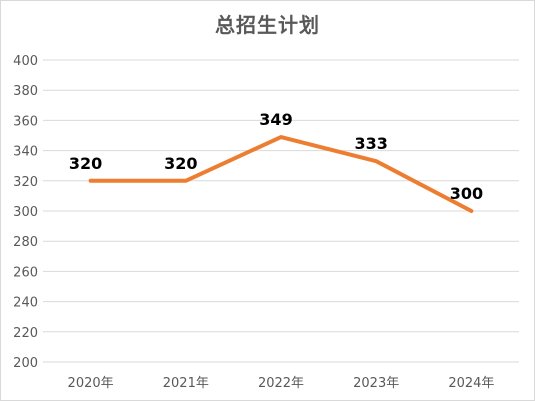 This screenshot has height=401, width=535. Describe the element at coordinates (25, 303) in the screenshot. I see `y-tick-label: 240` at that location.